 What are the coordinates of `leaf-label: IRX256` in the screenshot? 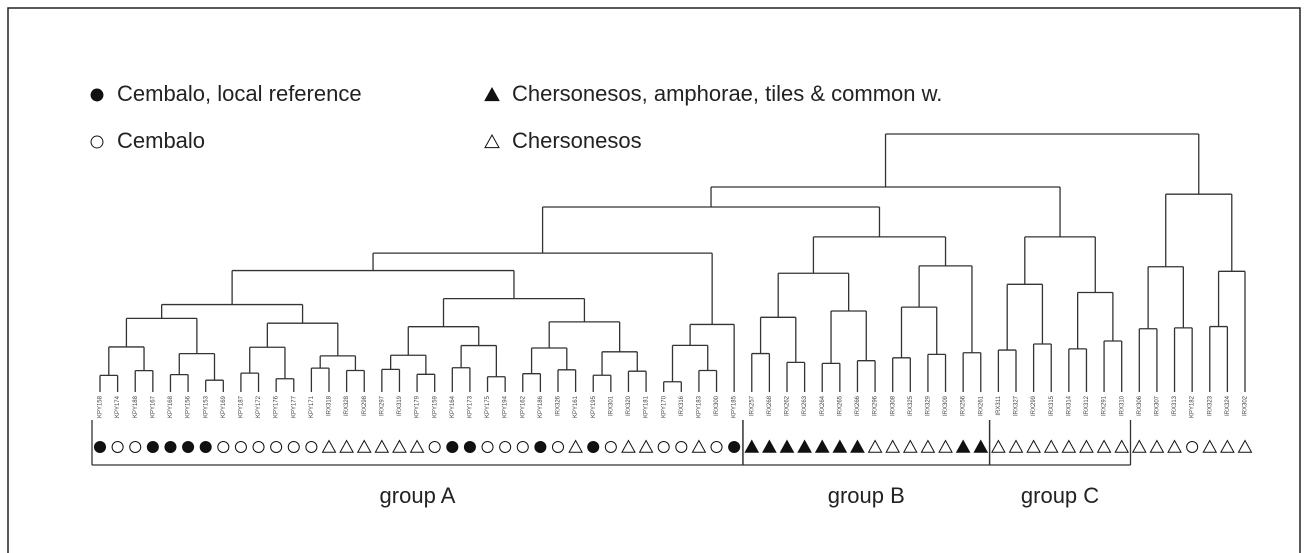 It's located at (964, 405).